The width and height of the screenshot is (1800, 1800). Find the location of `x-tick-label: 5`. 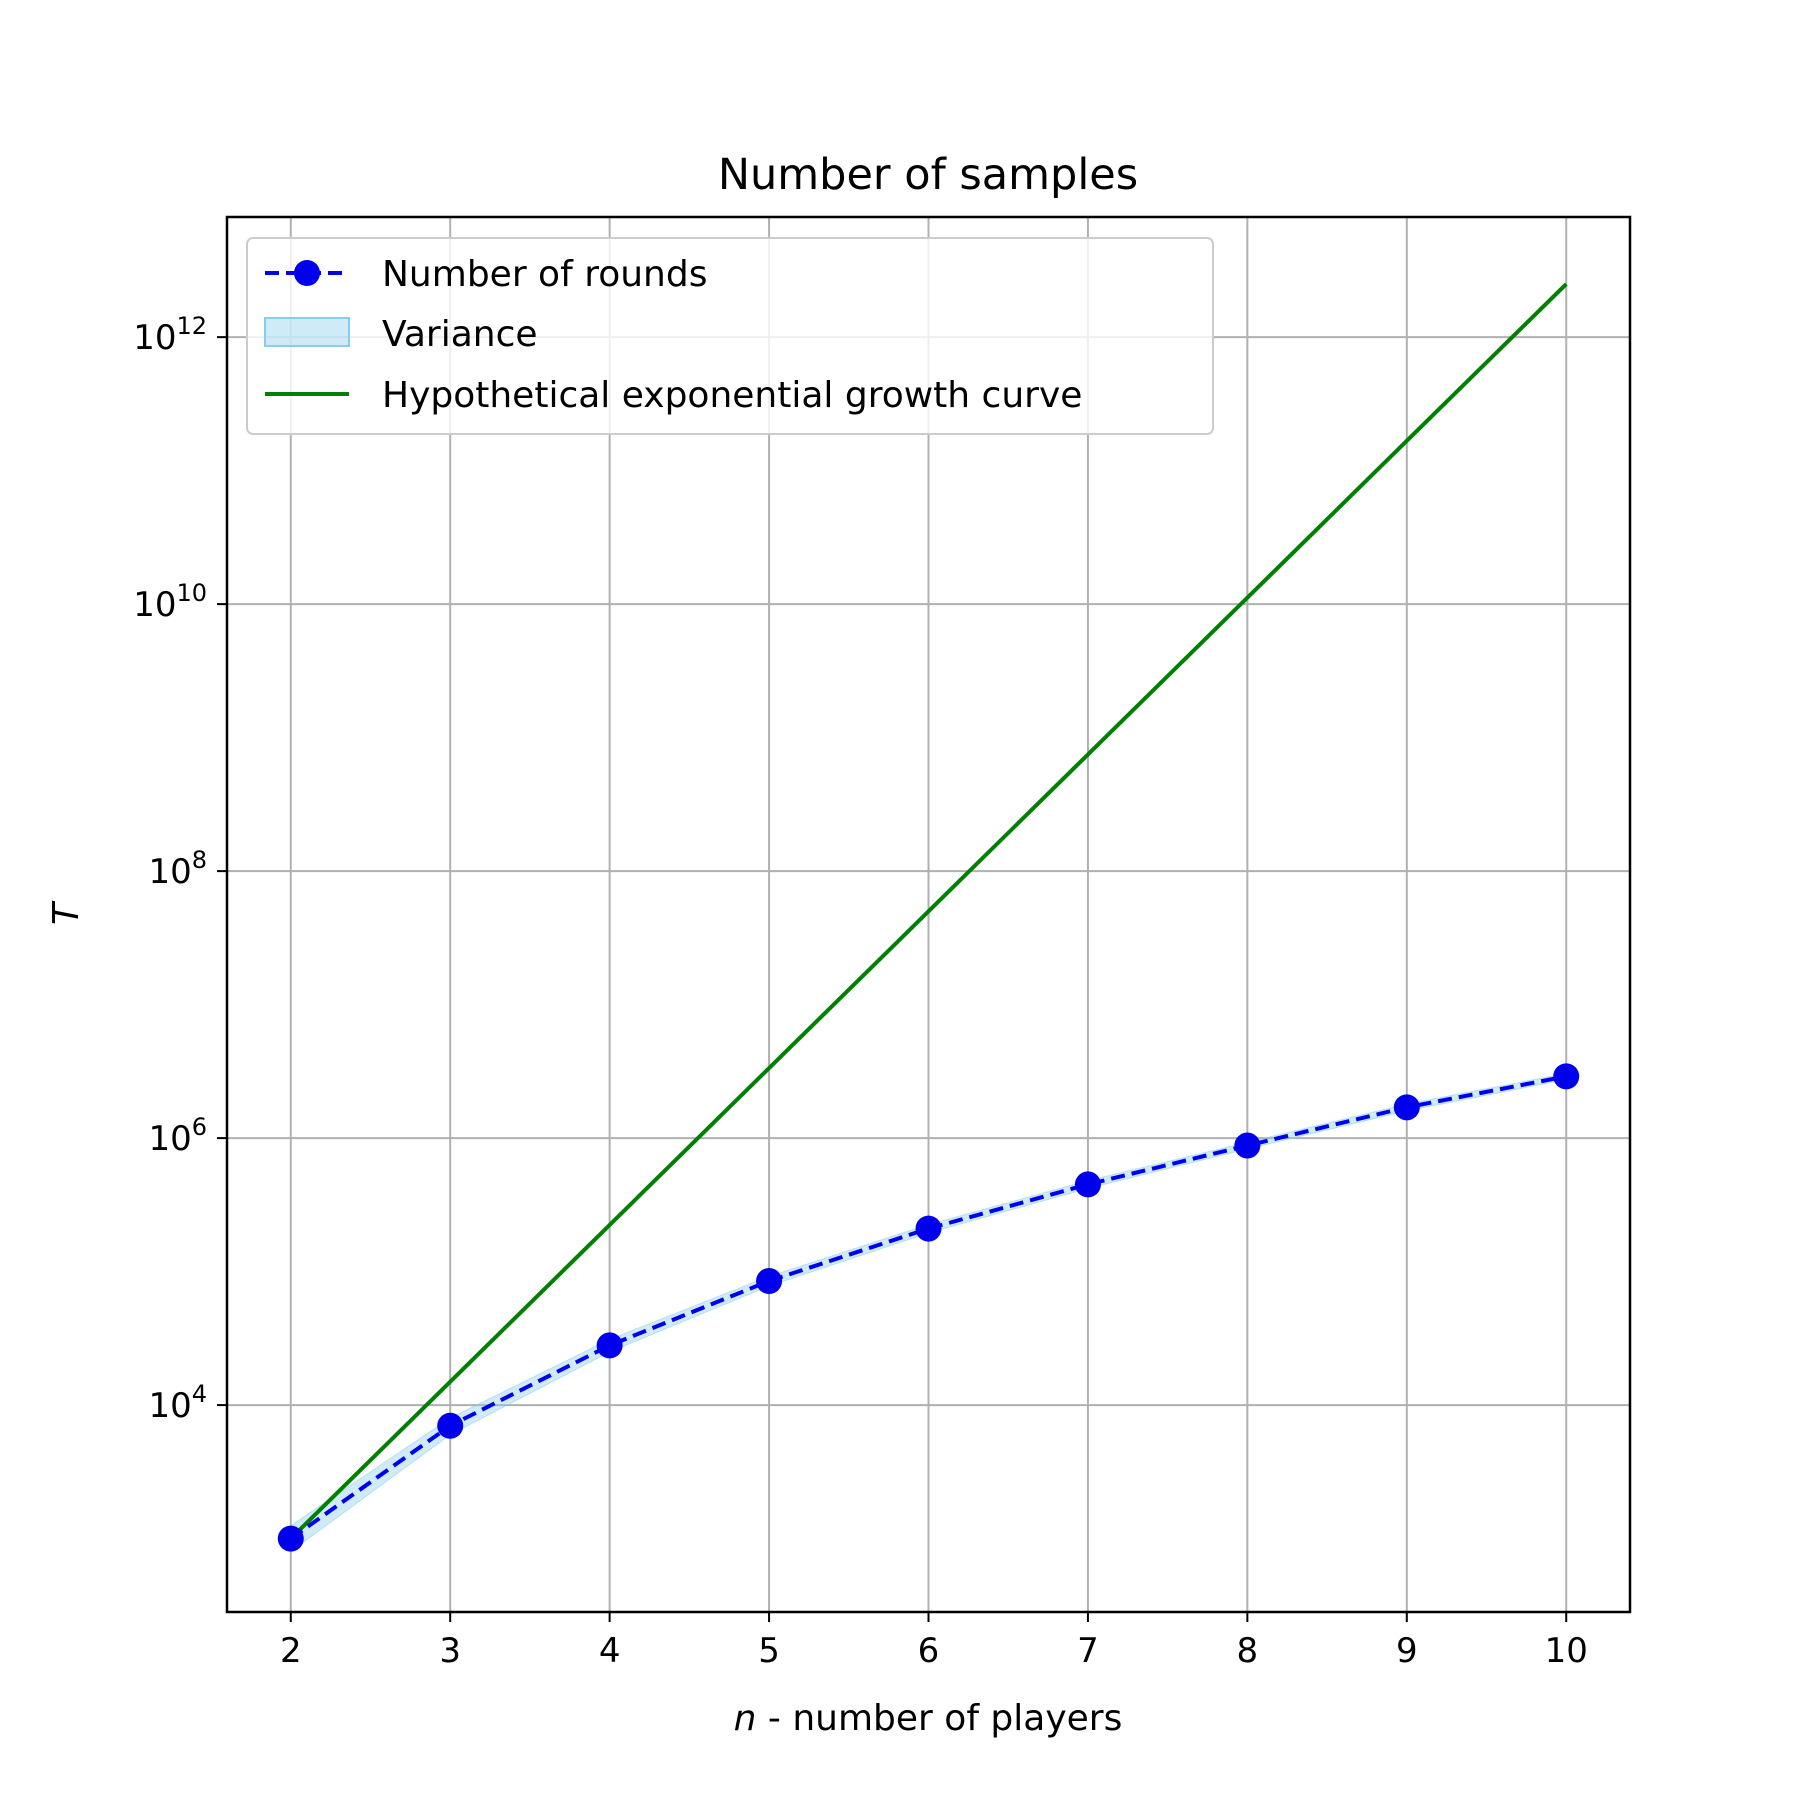

x-tick-label: 5 is located at coordinates (769, 1651).